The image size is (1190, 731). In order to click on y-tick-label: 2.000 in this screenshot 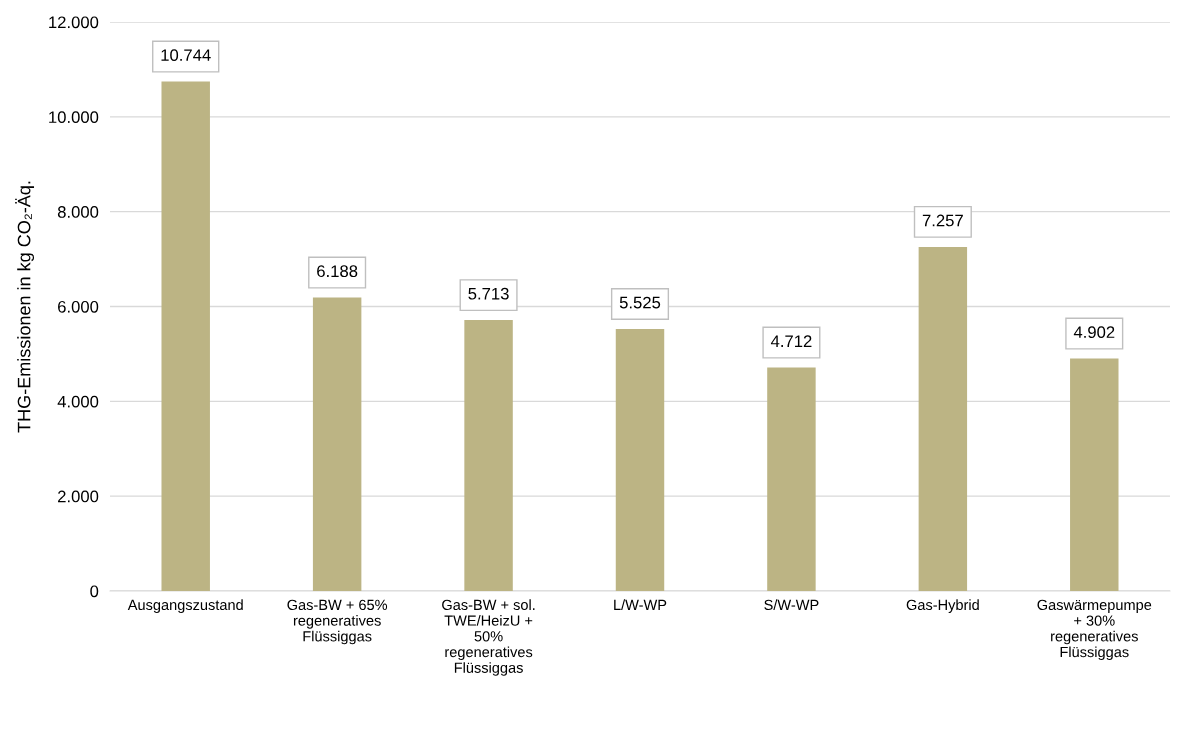, I will do `click(78, 496)`.